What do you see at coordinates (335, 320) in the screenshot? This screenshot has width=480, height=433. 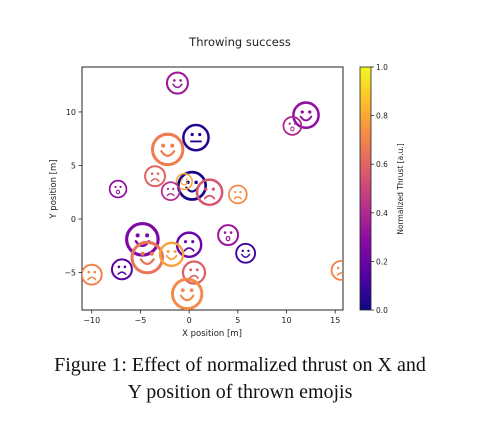 I see `x-tick-label: 15` at bounding box center [335, 320].